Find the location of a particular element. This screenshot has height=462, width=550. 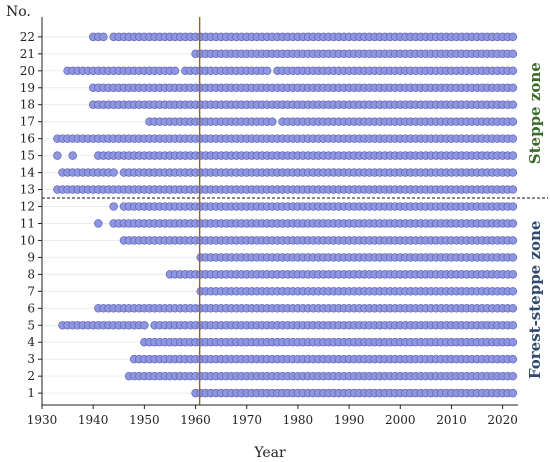

y-tick-label: 12 is located at coordinates (27, 207).